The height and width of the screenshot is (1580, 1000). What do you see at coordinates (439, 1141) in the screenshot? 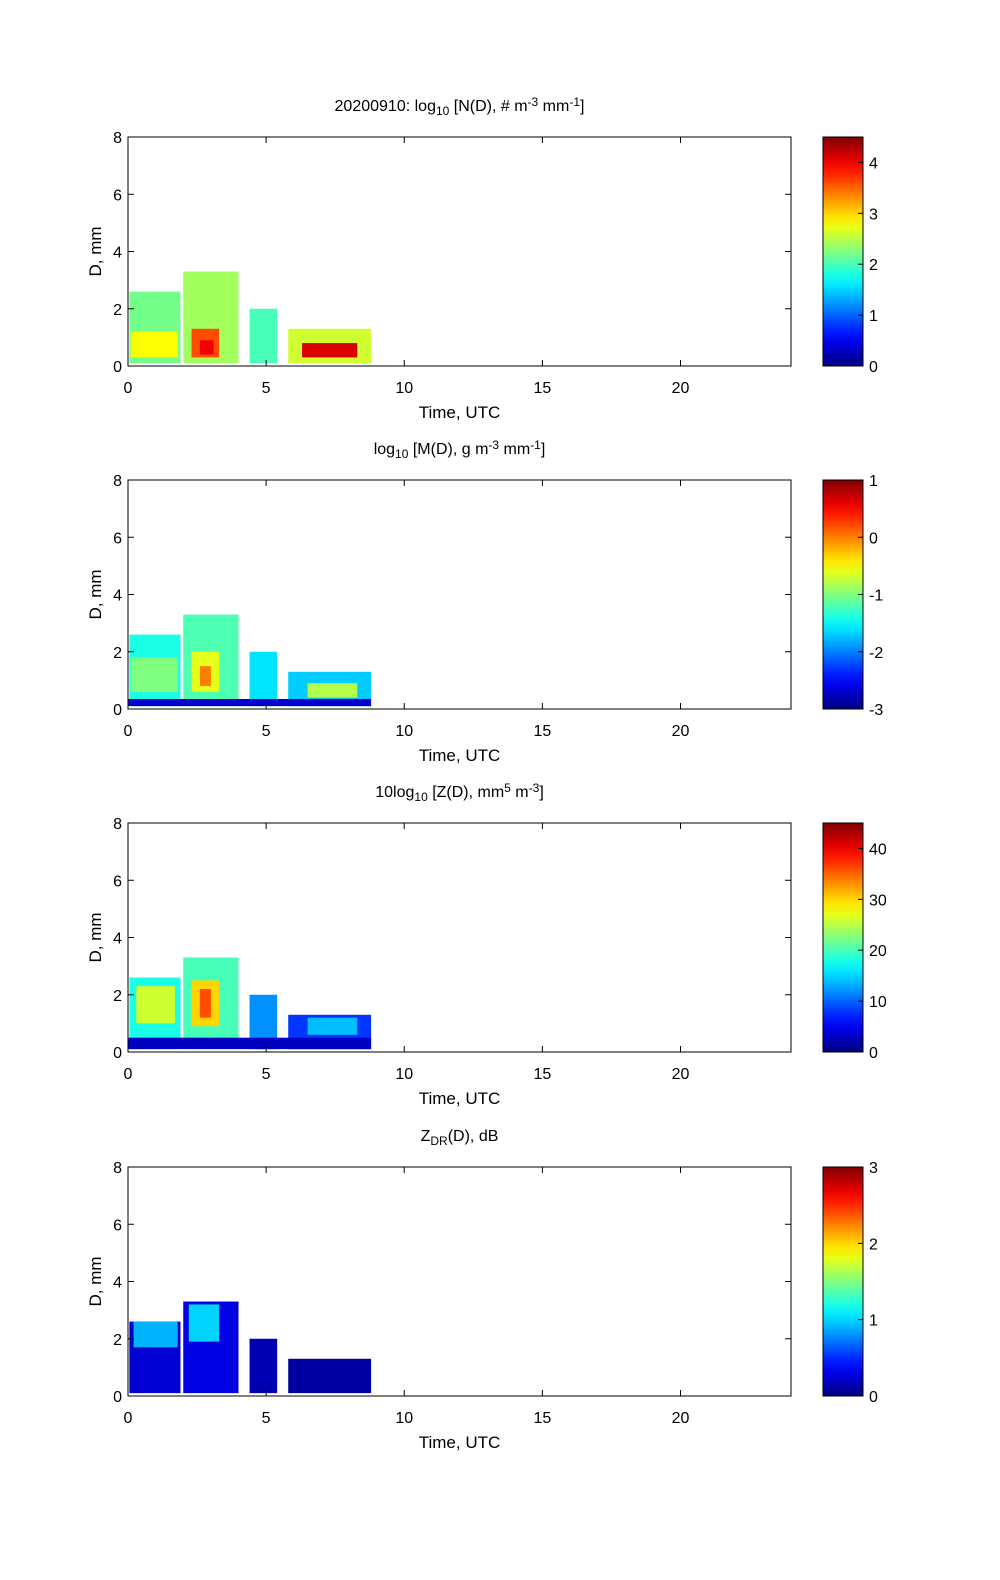
I see `title-part: DR` at bounding box center [439, 1141].